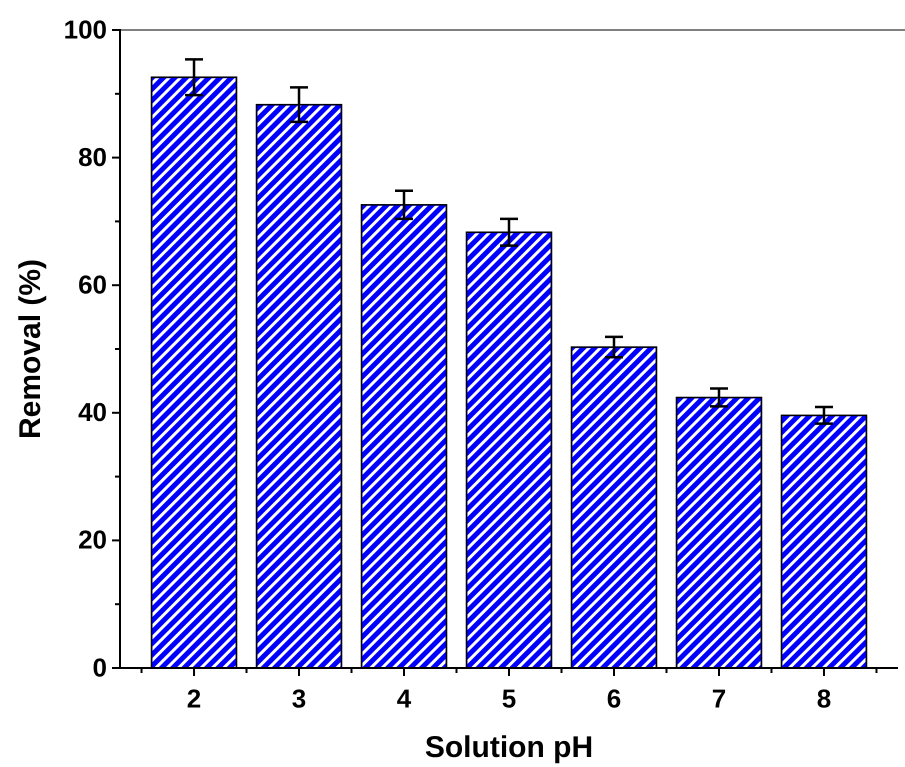  I want to click on y-tick-label: 60, so click(92, 285).